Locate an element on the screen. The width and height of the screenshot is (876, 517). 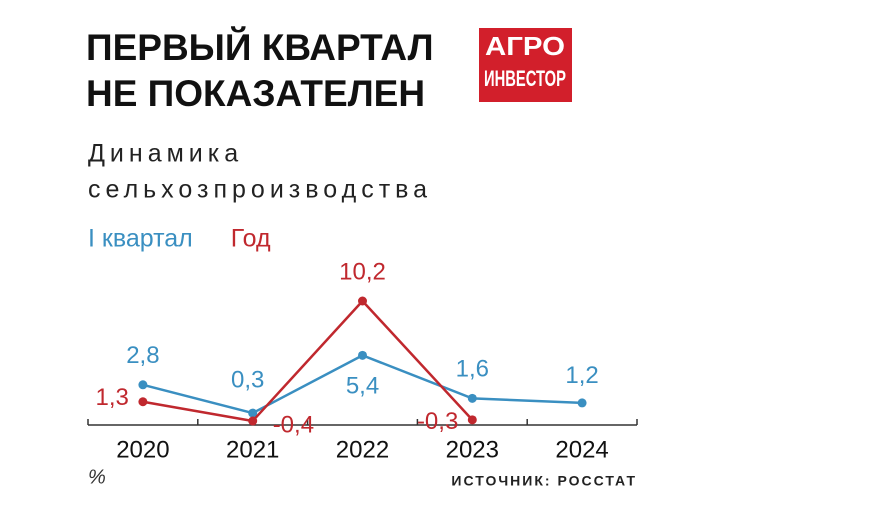
unit: % is located at coordinates (97, 477).